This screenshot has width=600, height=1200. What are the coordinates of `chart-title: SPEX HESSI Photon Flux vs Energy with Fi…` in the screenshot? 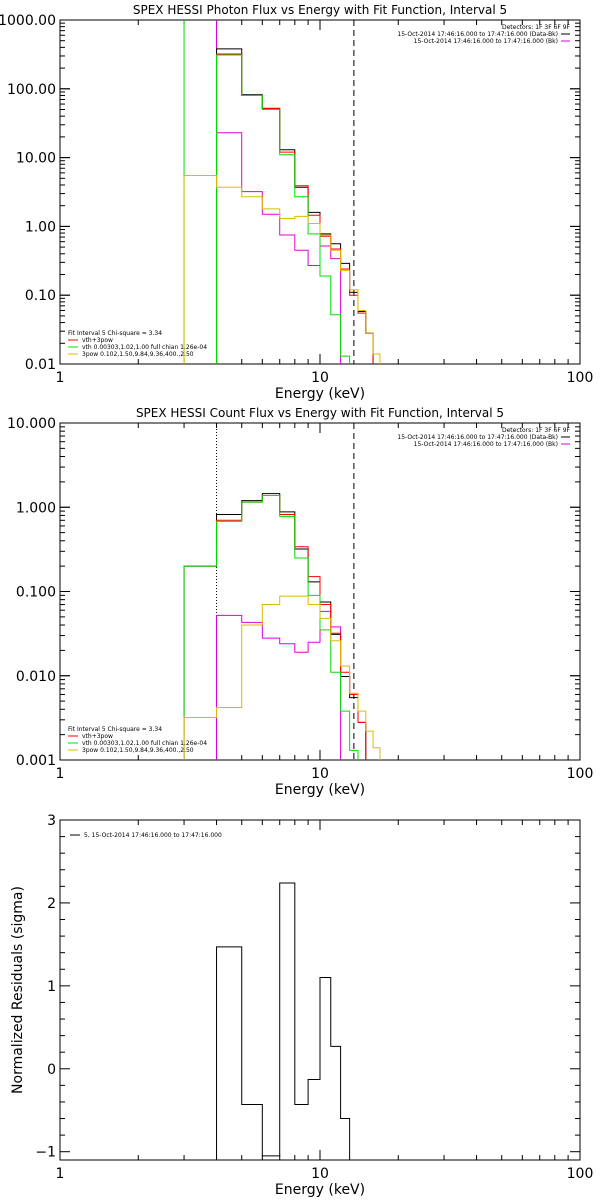 It's located at (320, 10).